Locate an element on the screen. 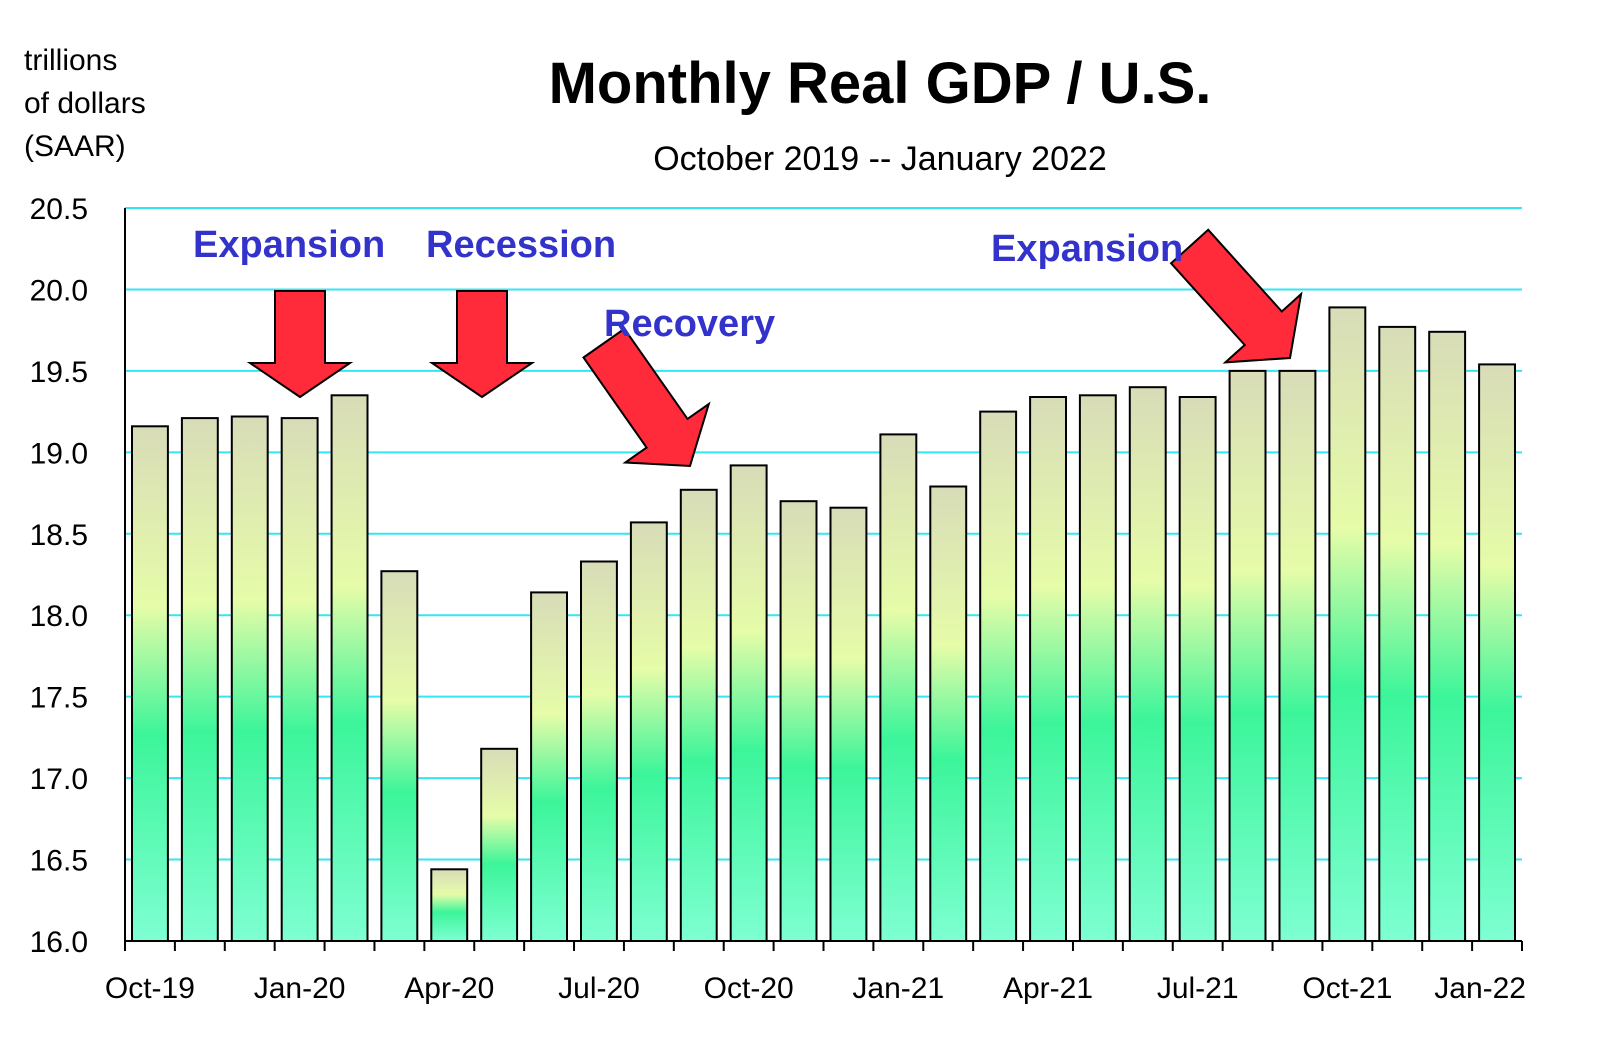 This screenshot has height=1050, width=1600. annotations: Expansion Recession Recovery Expansion is located at coordinates (688, 284).